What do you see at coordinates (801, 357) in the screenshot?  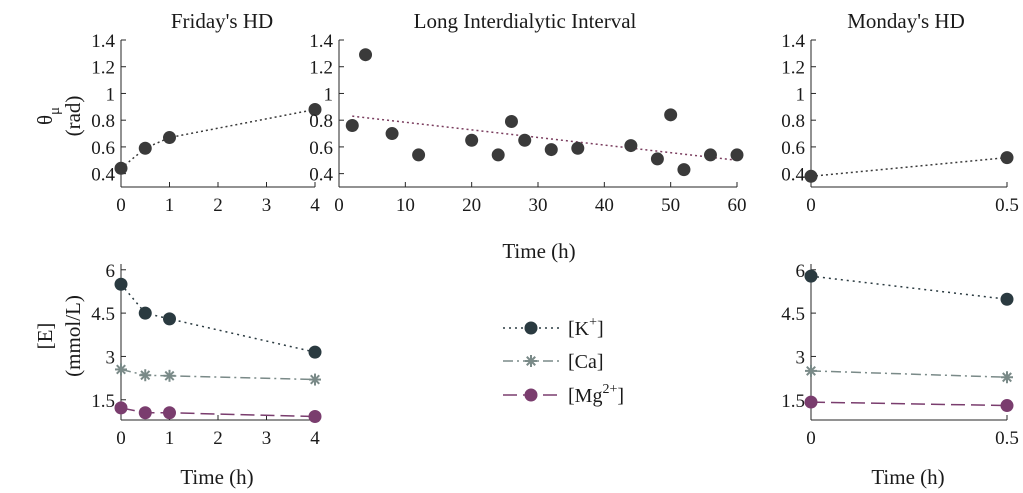 I see `y-tick-label: 3` at bounding box center [801, 357].